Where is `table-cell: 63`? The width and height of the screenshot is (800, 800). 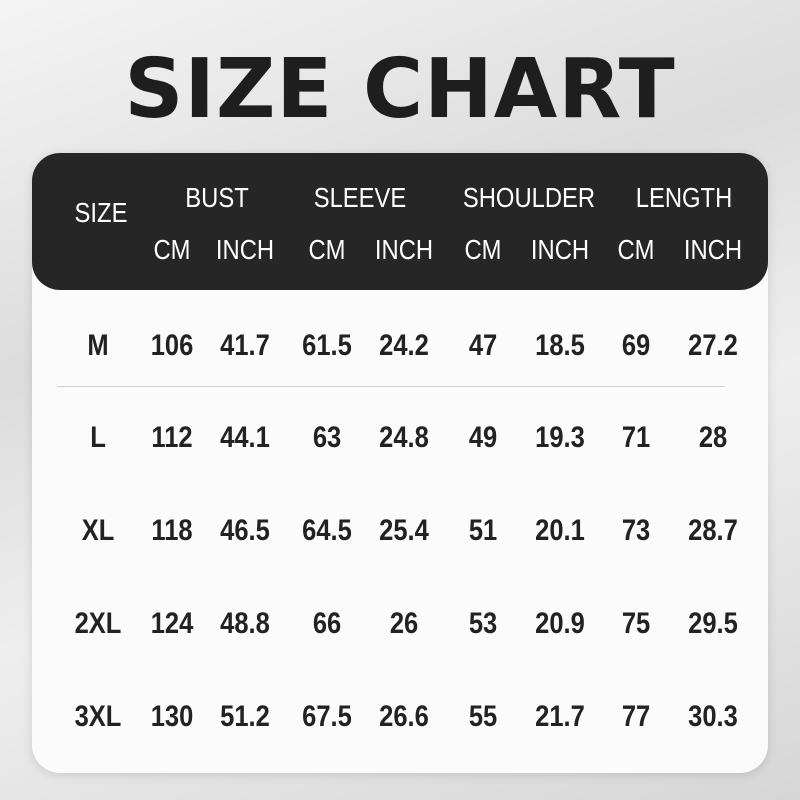 table-cell: 63 is located at coordinates (327, 437).